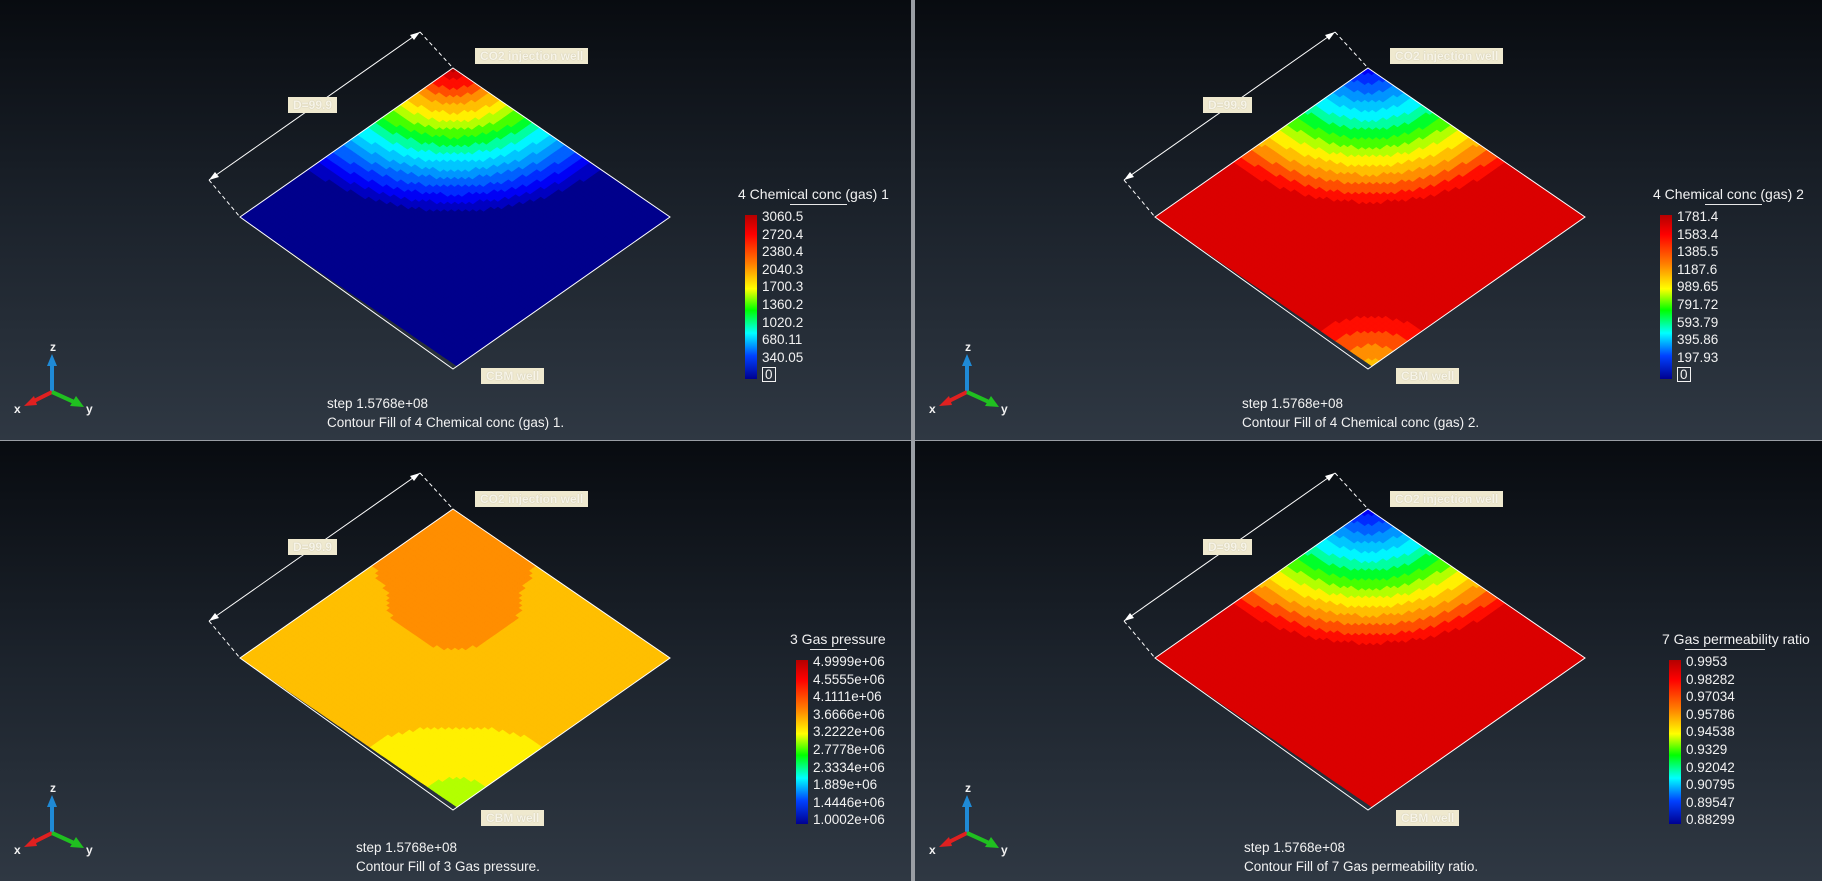 Image resolution: width=1822 pixels, height=881 pixels. Describe the element at coordinates (849, 714) in the screenshot. I see `legend-value: 3.6666e+06` at that location.